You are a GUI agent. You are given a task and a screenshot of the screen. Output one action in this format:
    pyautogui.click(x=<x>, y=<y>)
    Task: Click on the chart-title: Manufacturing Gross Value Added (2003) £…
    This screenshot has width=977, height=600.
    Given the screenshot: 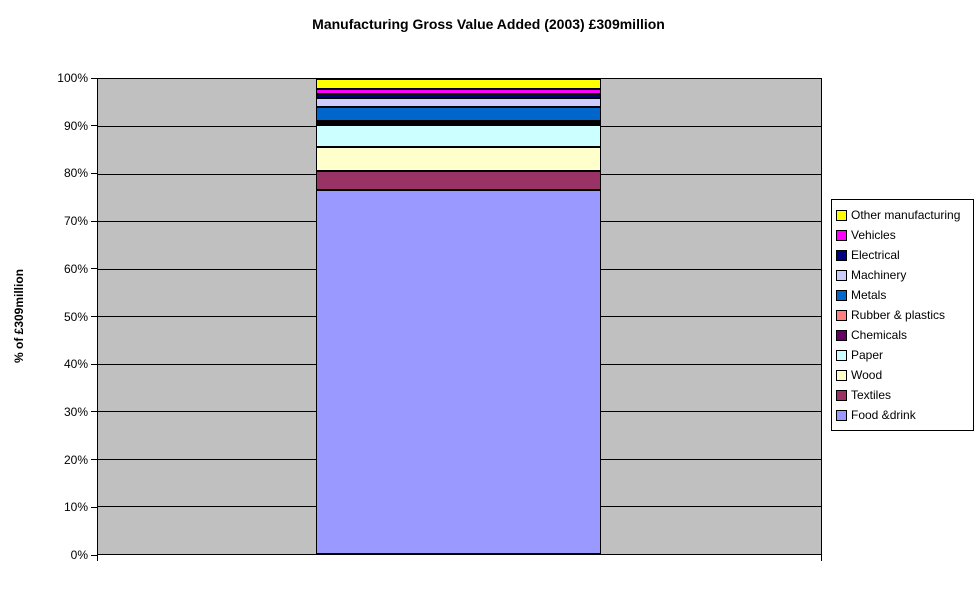 What is the action you would take?
    pyautogui.click(x=488, y=24)
    